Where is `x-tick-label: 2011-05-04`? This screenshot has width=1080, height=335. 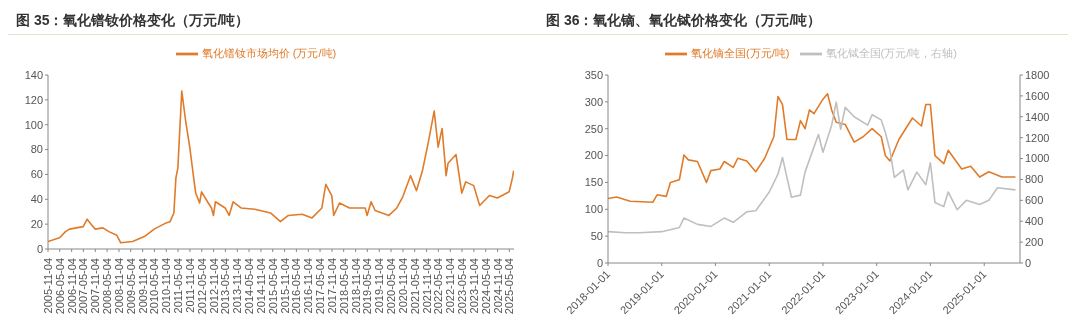
x-tick-label: 2011-05-04 is located at coordinates (178, 286).